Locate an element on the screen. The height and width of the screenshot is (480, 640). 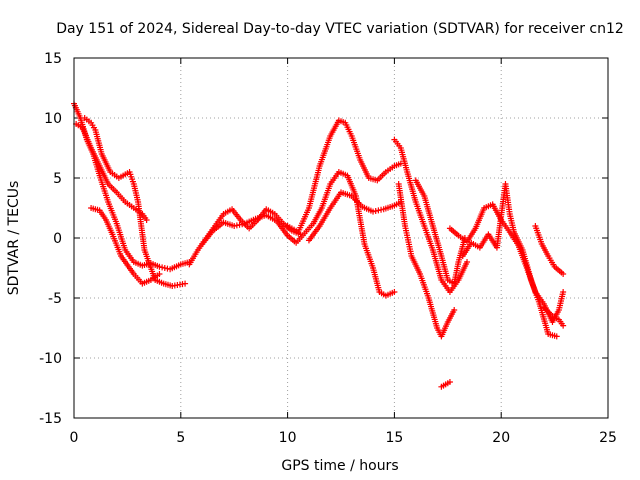
x-tick-label: 20 is located at coordinates (501, 438).